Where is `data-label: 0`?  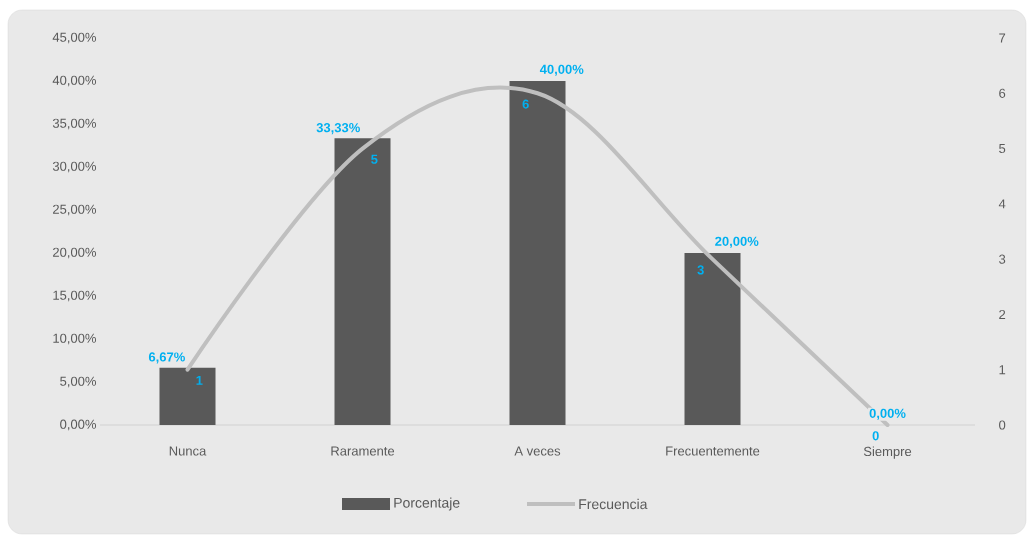
data-label: 0 is located at coordinates (875, 436).